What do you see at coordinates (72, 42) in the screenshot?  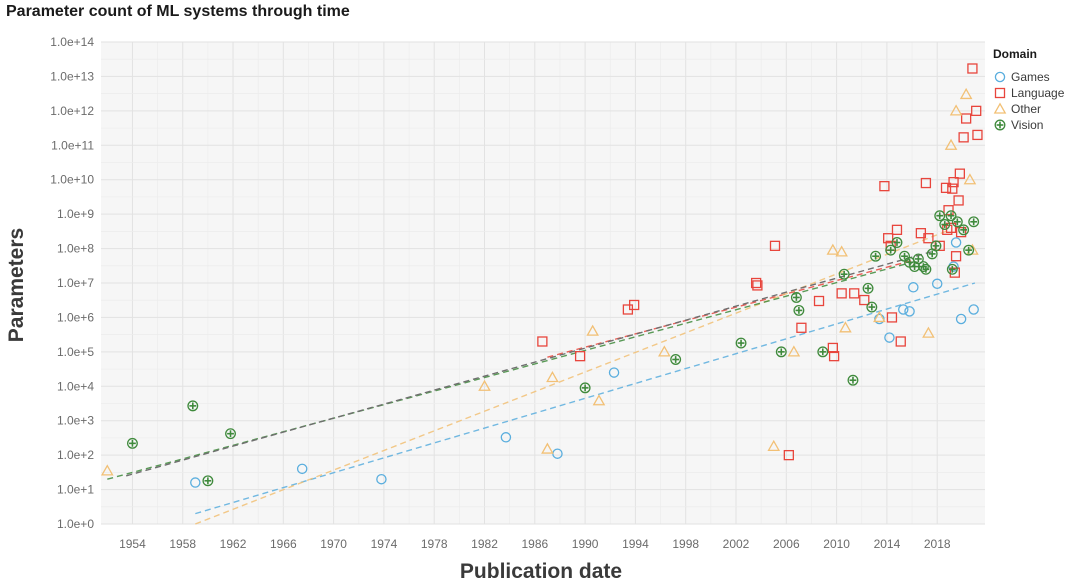 I see `y-tick-label: 1.0e+14` at bounding box center [72, 42].